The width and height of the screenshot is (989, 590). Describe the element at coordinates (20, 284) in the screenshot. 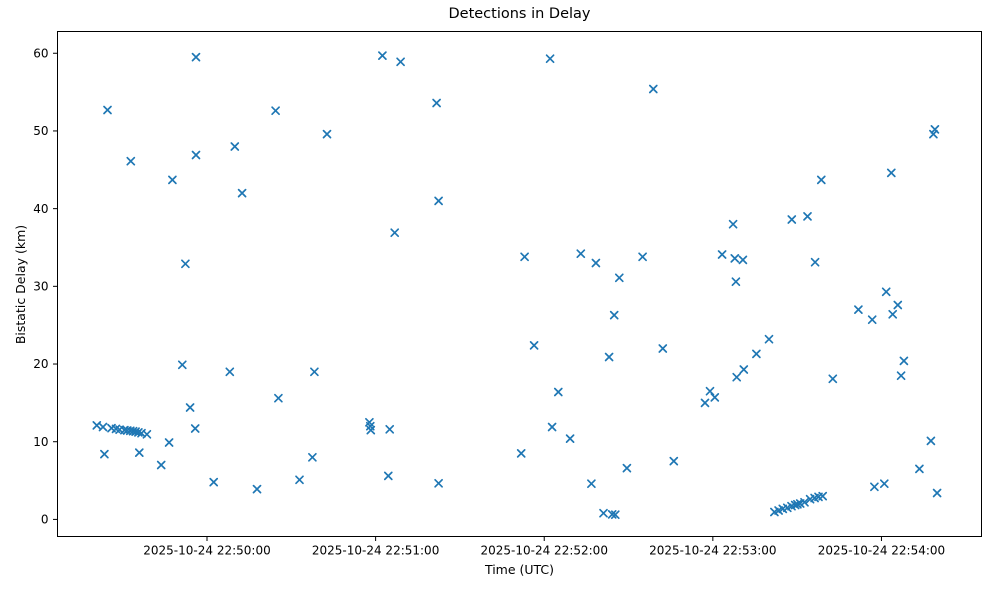

I see `y-axis-label: Bistatic Delay (km)` at that location.